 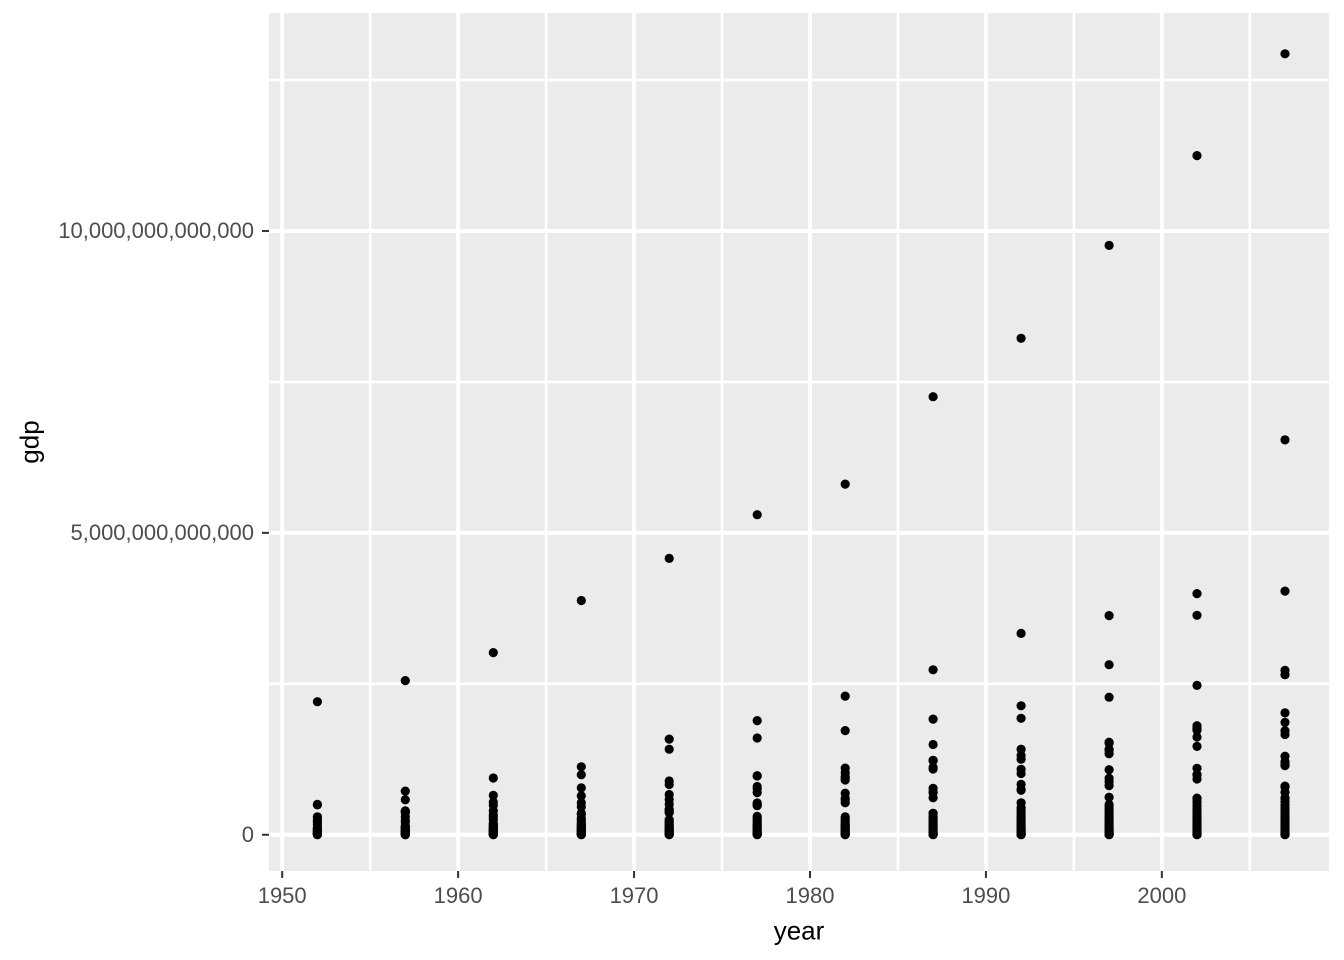 I want to click on y-axis-tick-label: 5,000,000,000,000, so click(x=162, y=532).